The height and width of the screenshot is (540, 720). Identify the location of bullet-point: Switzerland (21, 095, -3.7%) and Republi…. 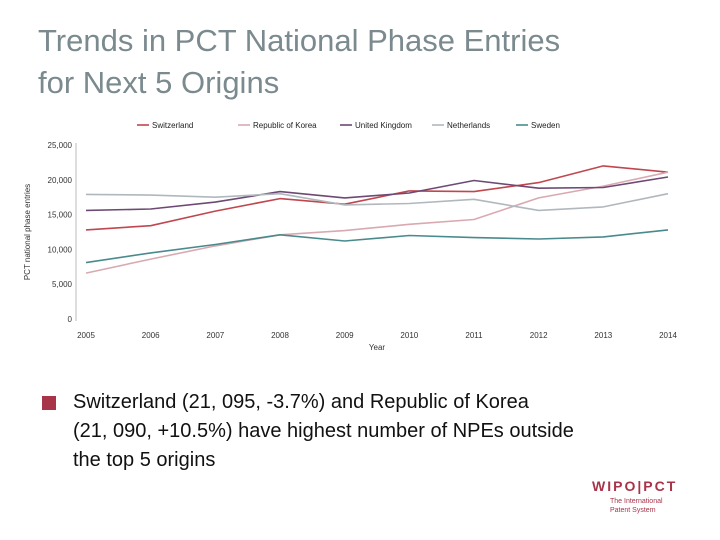
(362, 431).